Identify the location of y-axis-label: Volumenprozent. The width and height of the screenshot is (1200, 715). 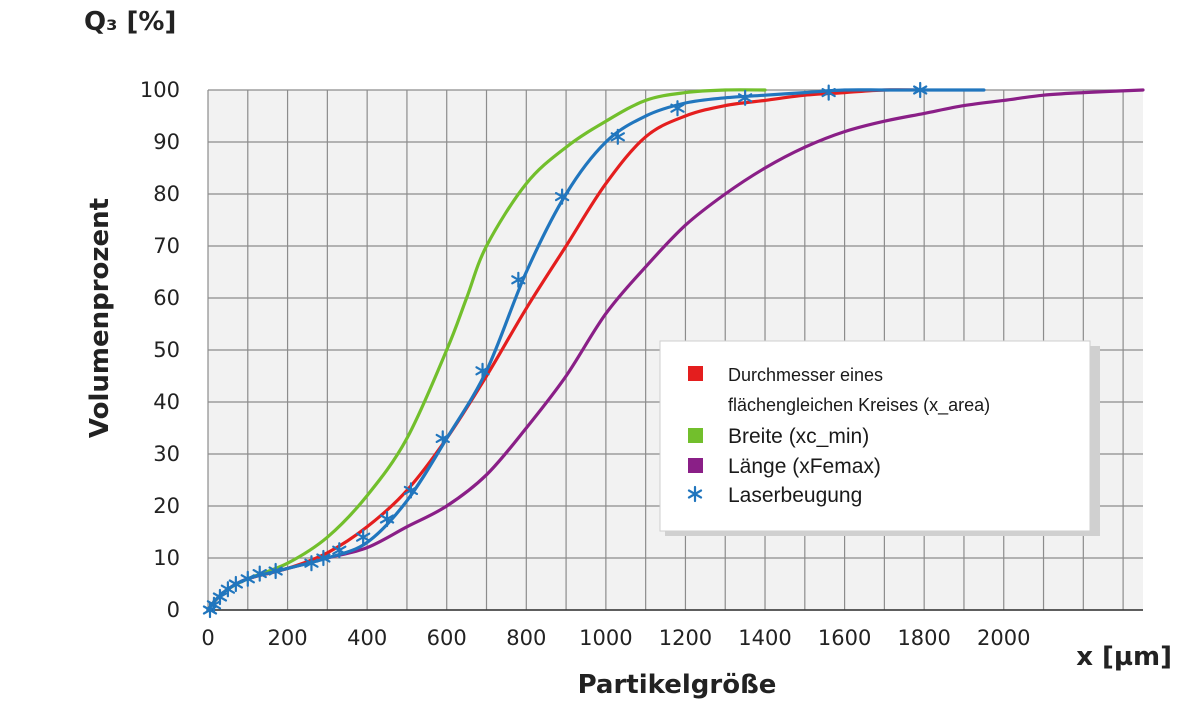
(100, 318).